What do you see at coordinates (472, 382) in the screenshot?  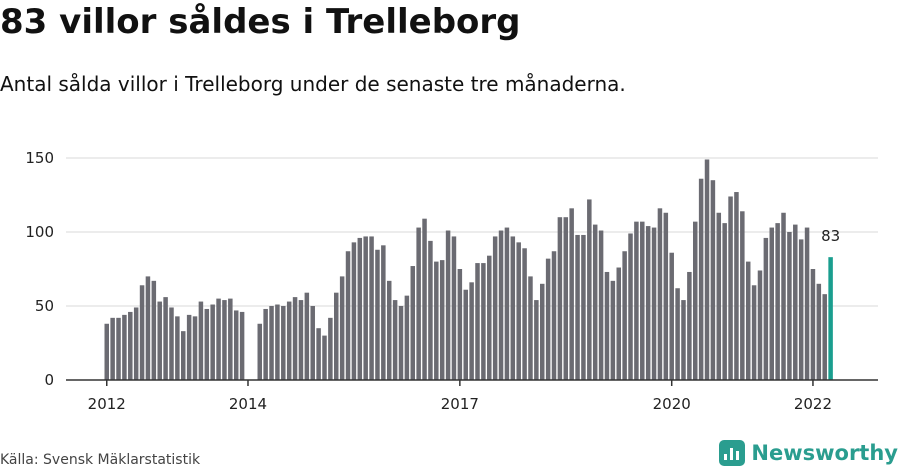 I see `x-axis` at bounding box center [472, 382].